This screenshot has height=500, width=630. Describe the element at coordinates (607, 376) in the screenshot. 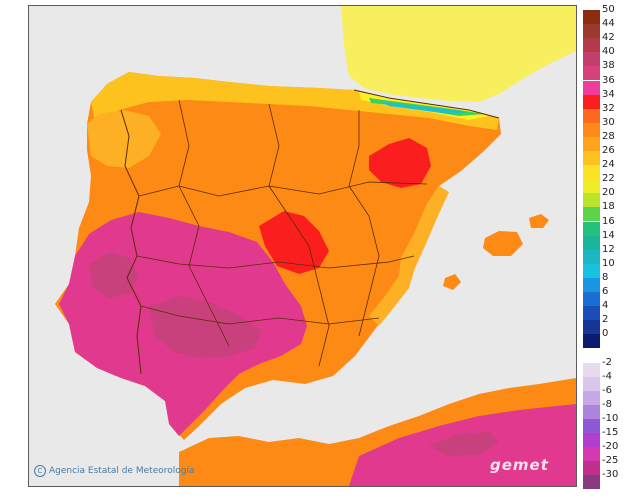

I see `legend-tick-label: -4` at that location.